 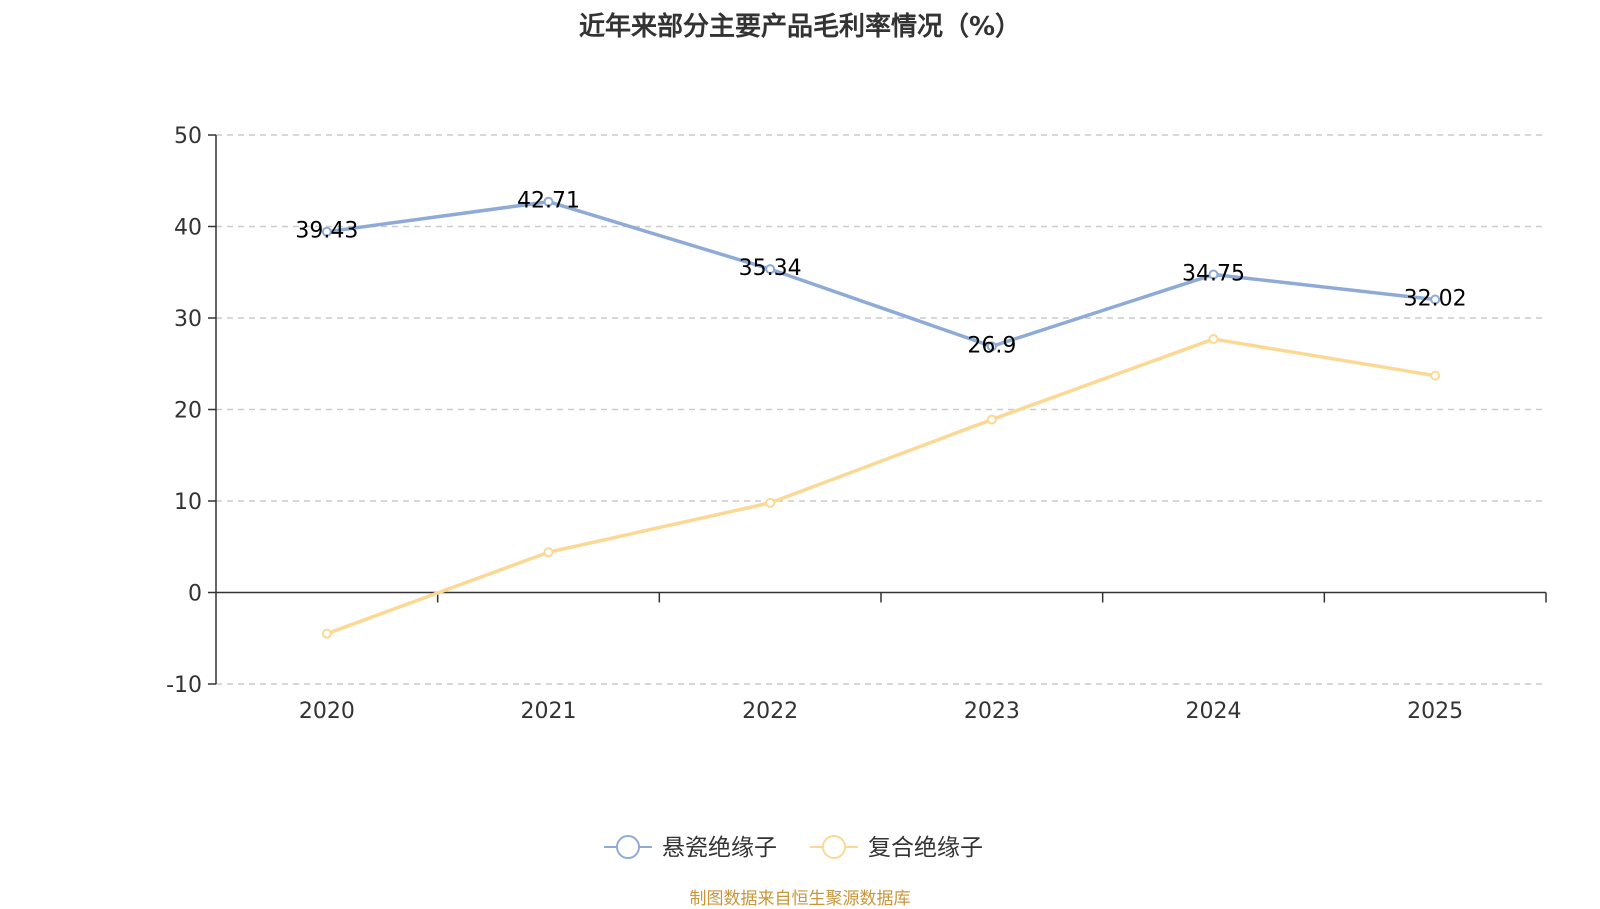 I want to click on legend-item: 悬瓷绝缘子, so click(x=690, y=848).